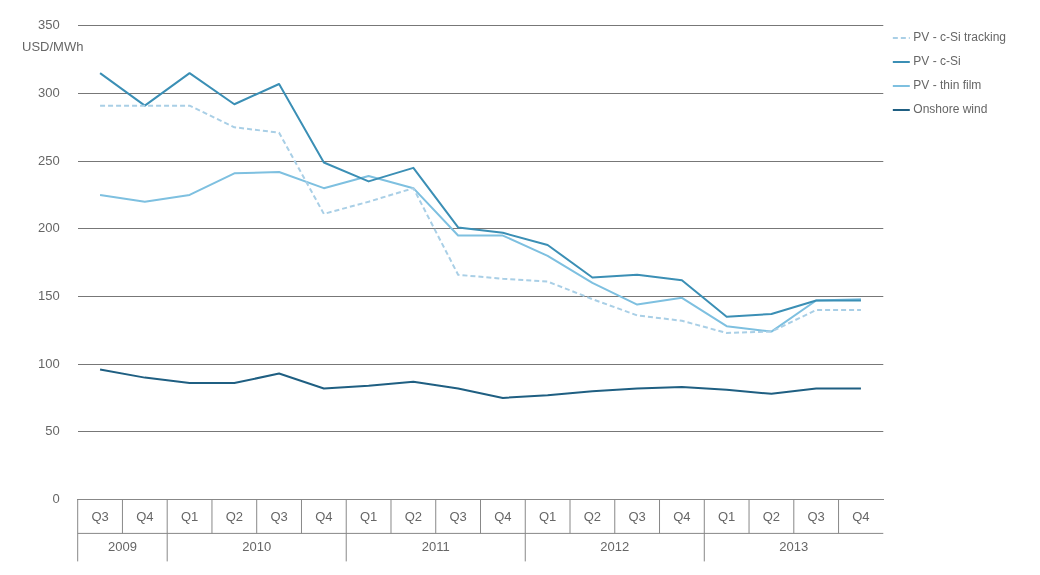  Describe the element at coordinates (615, 546) in the screenshot. I see `text: 2012` at that location.